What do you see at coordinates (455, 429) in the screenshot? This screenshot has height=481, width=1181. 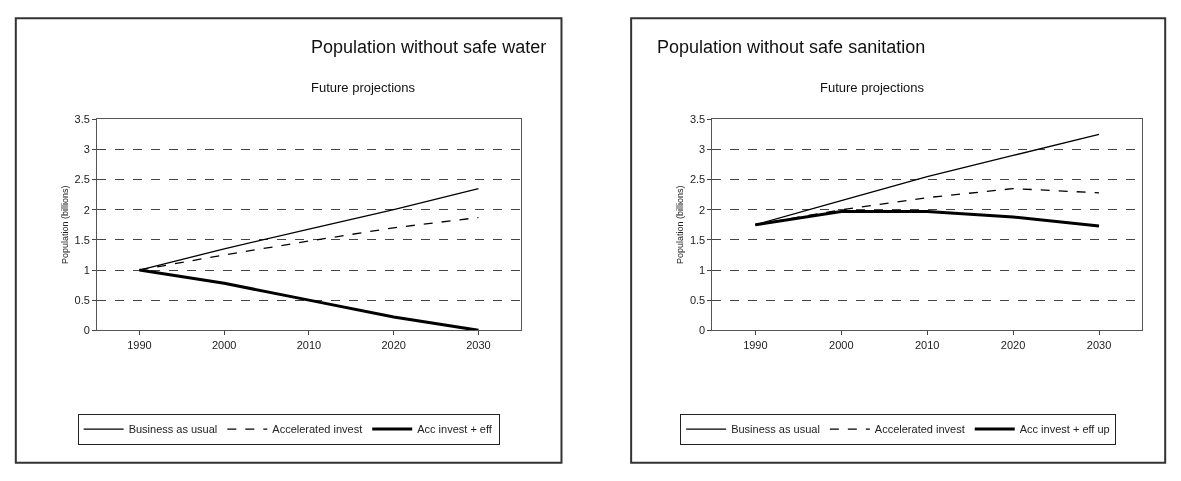 I see `legend-label: Acc invest + eff` at bounding box center [455, 429].